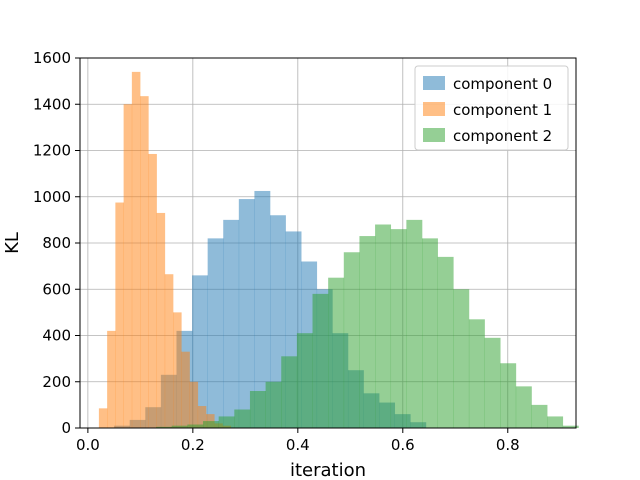  Describe the element at coordinates (56, 243) in the screenshot. I see `y-tick-label: 800` at that location.